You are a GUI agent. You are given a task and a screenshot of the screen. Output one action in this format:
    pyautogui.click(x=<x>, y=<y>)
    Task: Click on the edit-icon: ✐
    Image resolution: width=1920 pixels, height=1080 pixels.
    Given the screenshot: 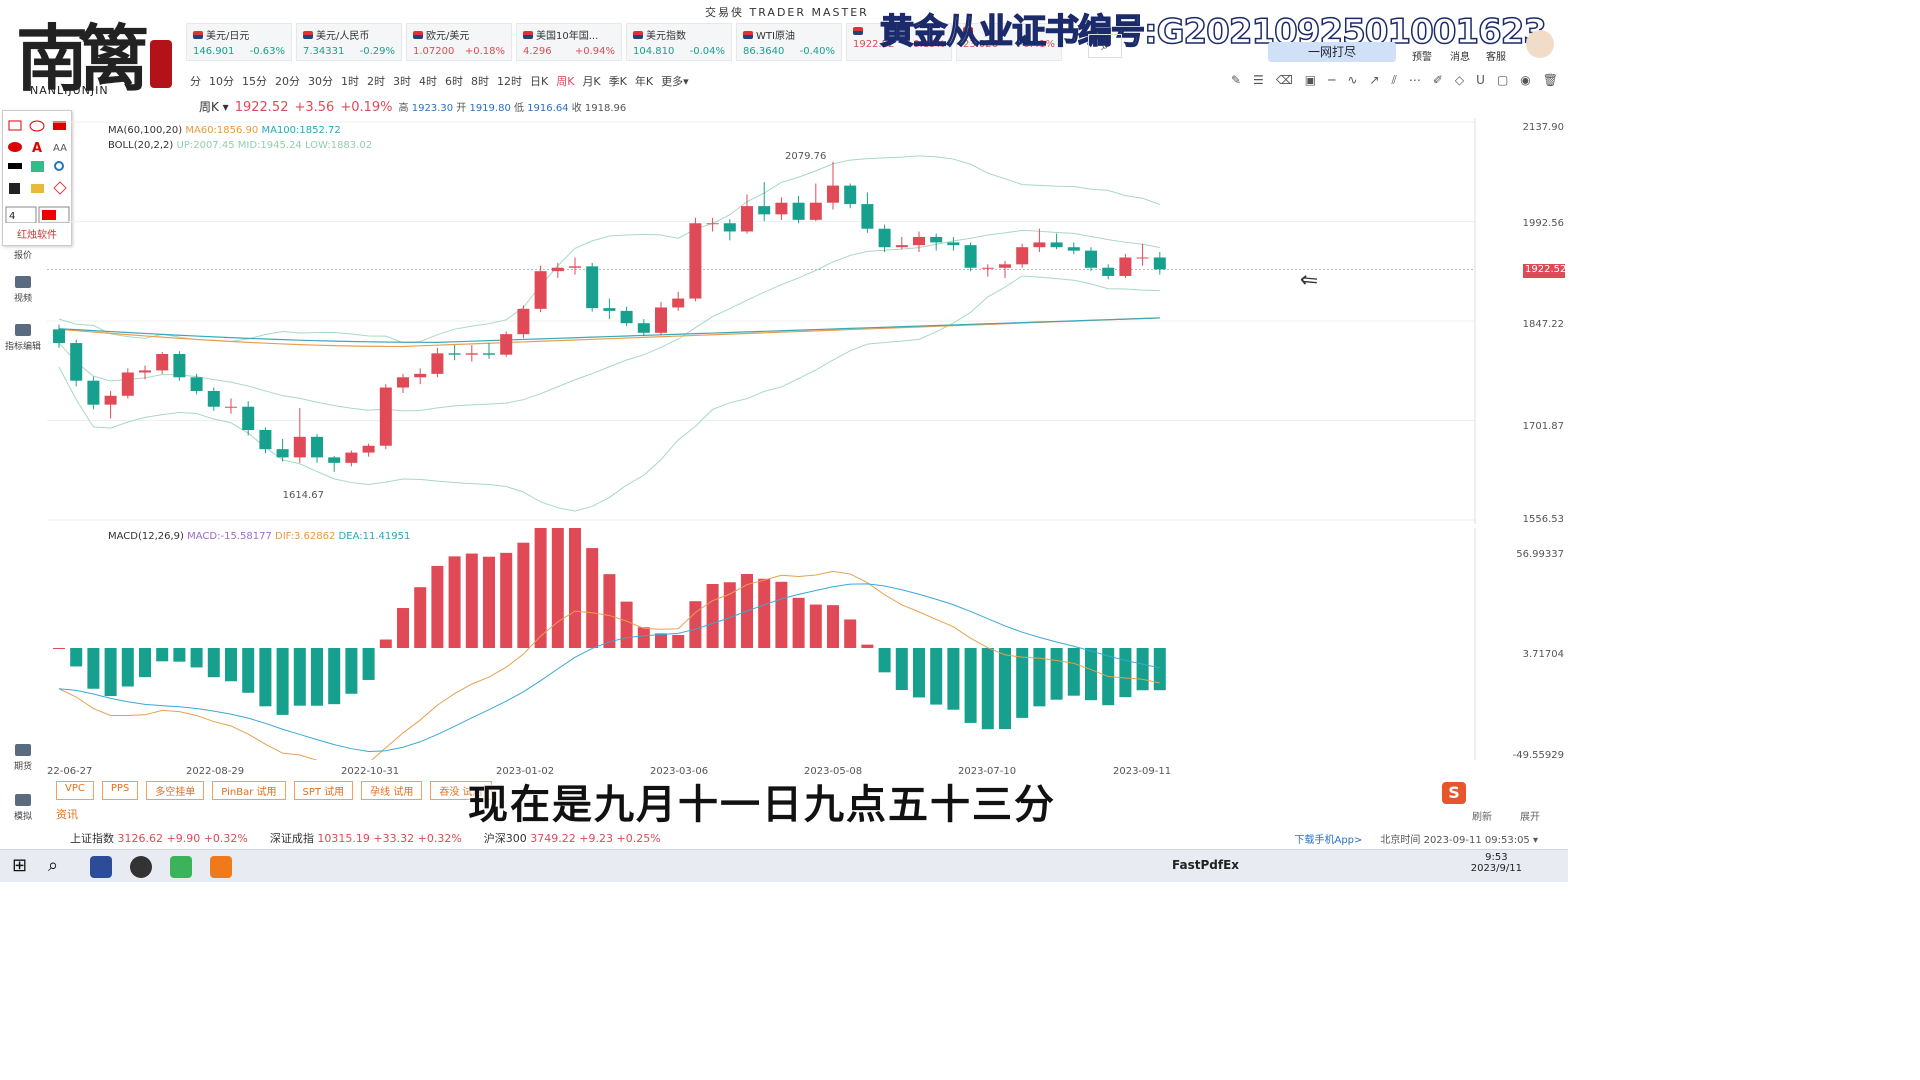 What is the action you would take?
    pyautogui.click(x=1437, y=80)
    